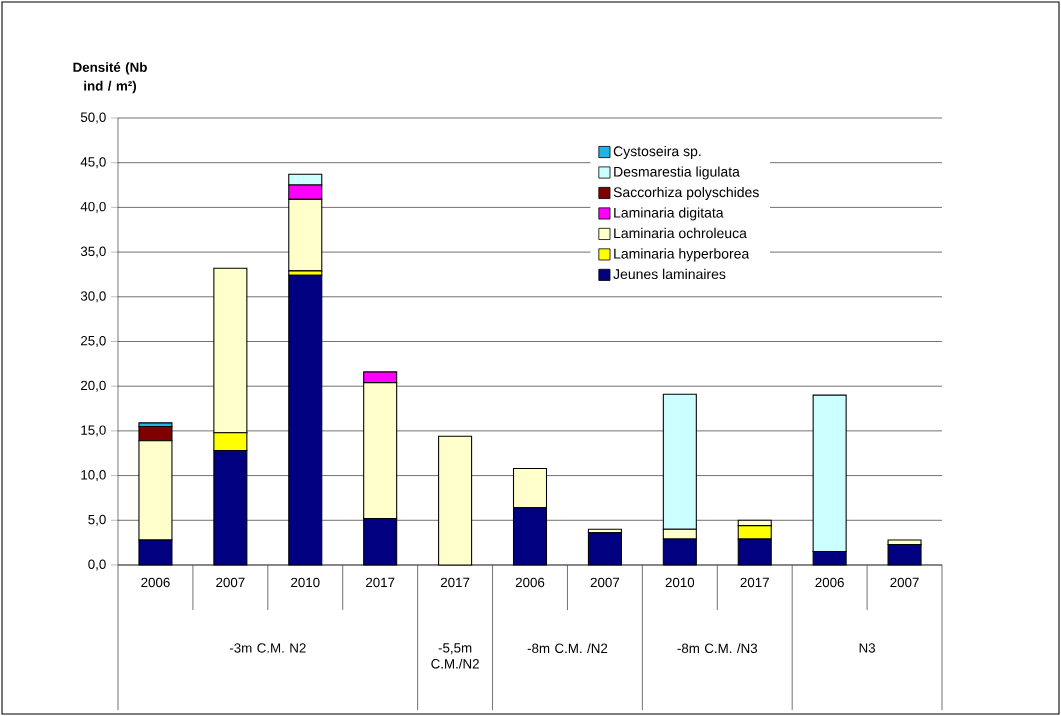 The width and height of the screenshot is (1061, 716). I want to click on y-tick-label: 45,0, so click(93, 163).